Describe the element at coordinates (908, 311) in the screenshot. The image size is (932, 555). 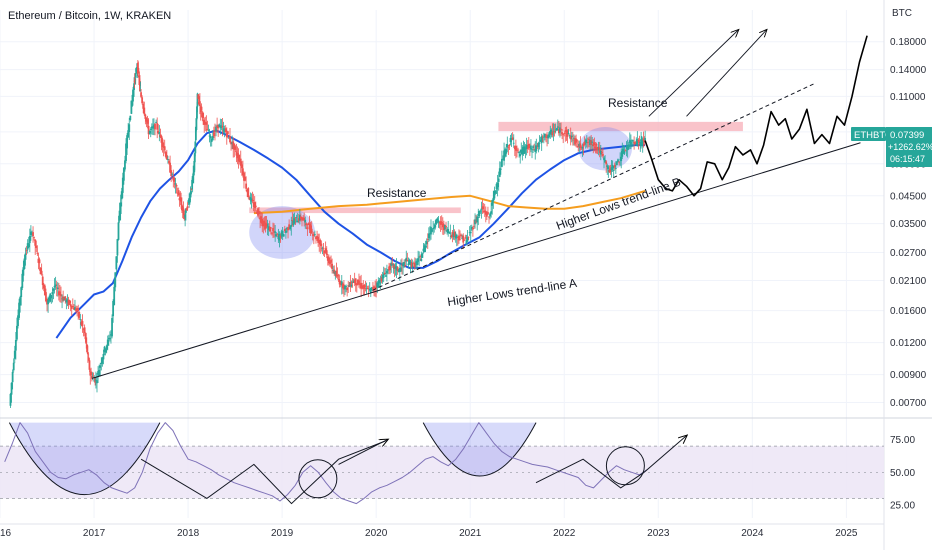
I see `price-tick-label: 0.01600` at that location.